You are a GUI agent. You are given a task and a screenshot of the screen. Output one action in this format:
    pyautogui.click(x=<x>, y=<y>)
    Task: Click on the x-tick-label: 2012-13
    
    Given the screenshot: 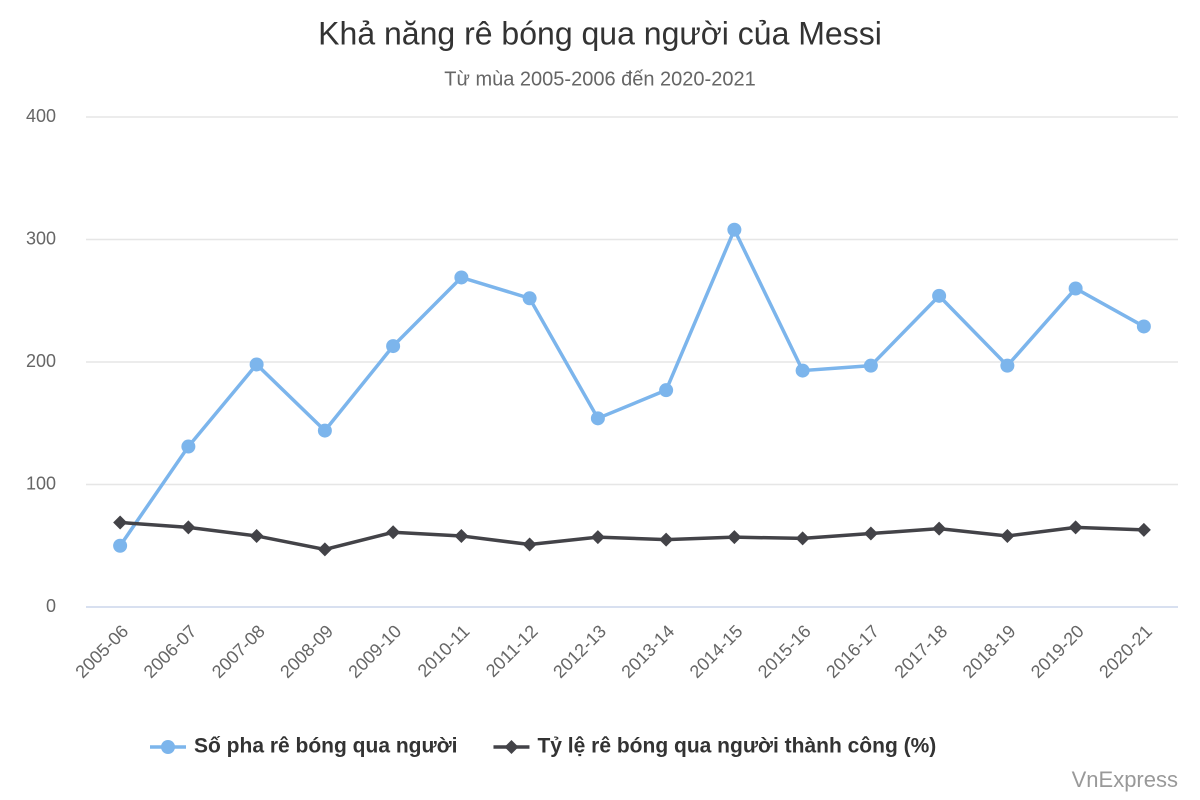 What is the action you would take?
    pyautogui.click(x=579, y=651)
    